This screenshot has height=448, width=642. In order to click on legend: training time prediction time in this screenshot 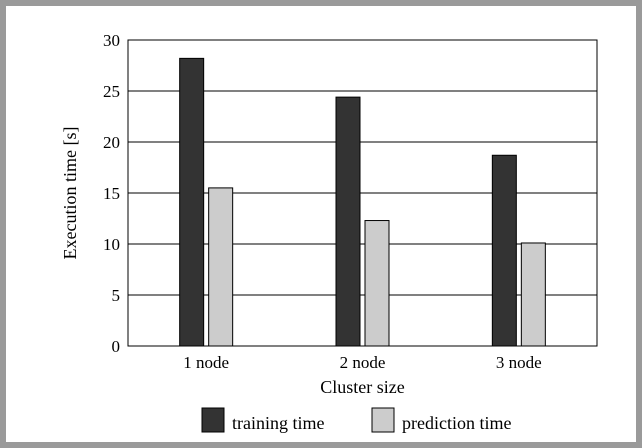, I will do `click(356, 420)`.